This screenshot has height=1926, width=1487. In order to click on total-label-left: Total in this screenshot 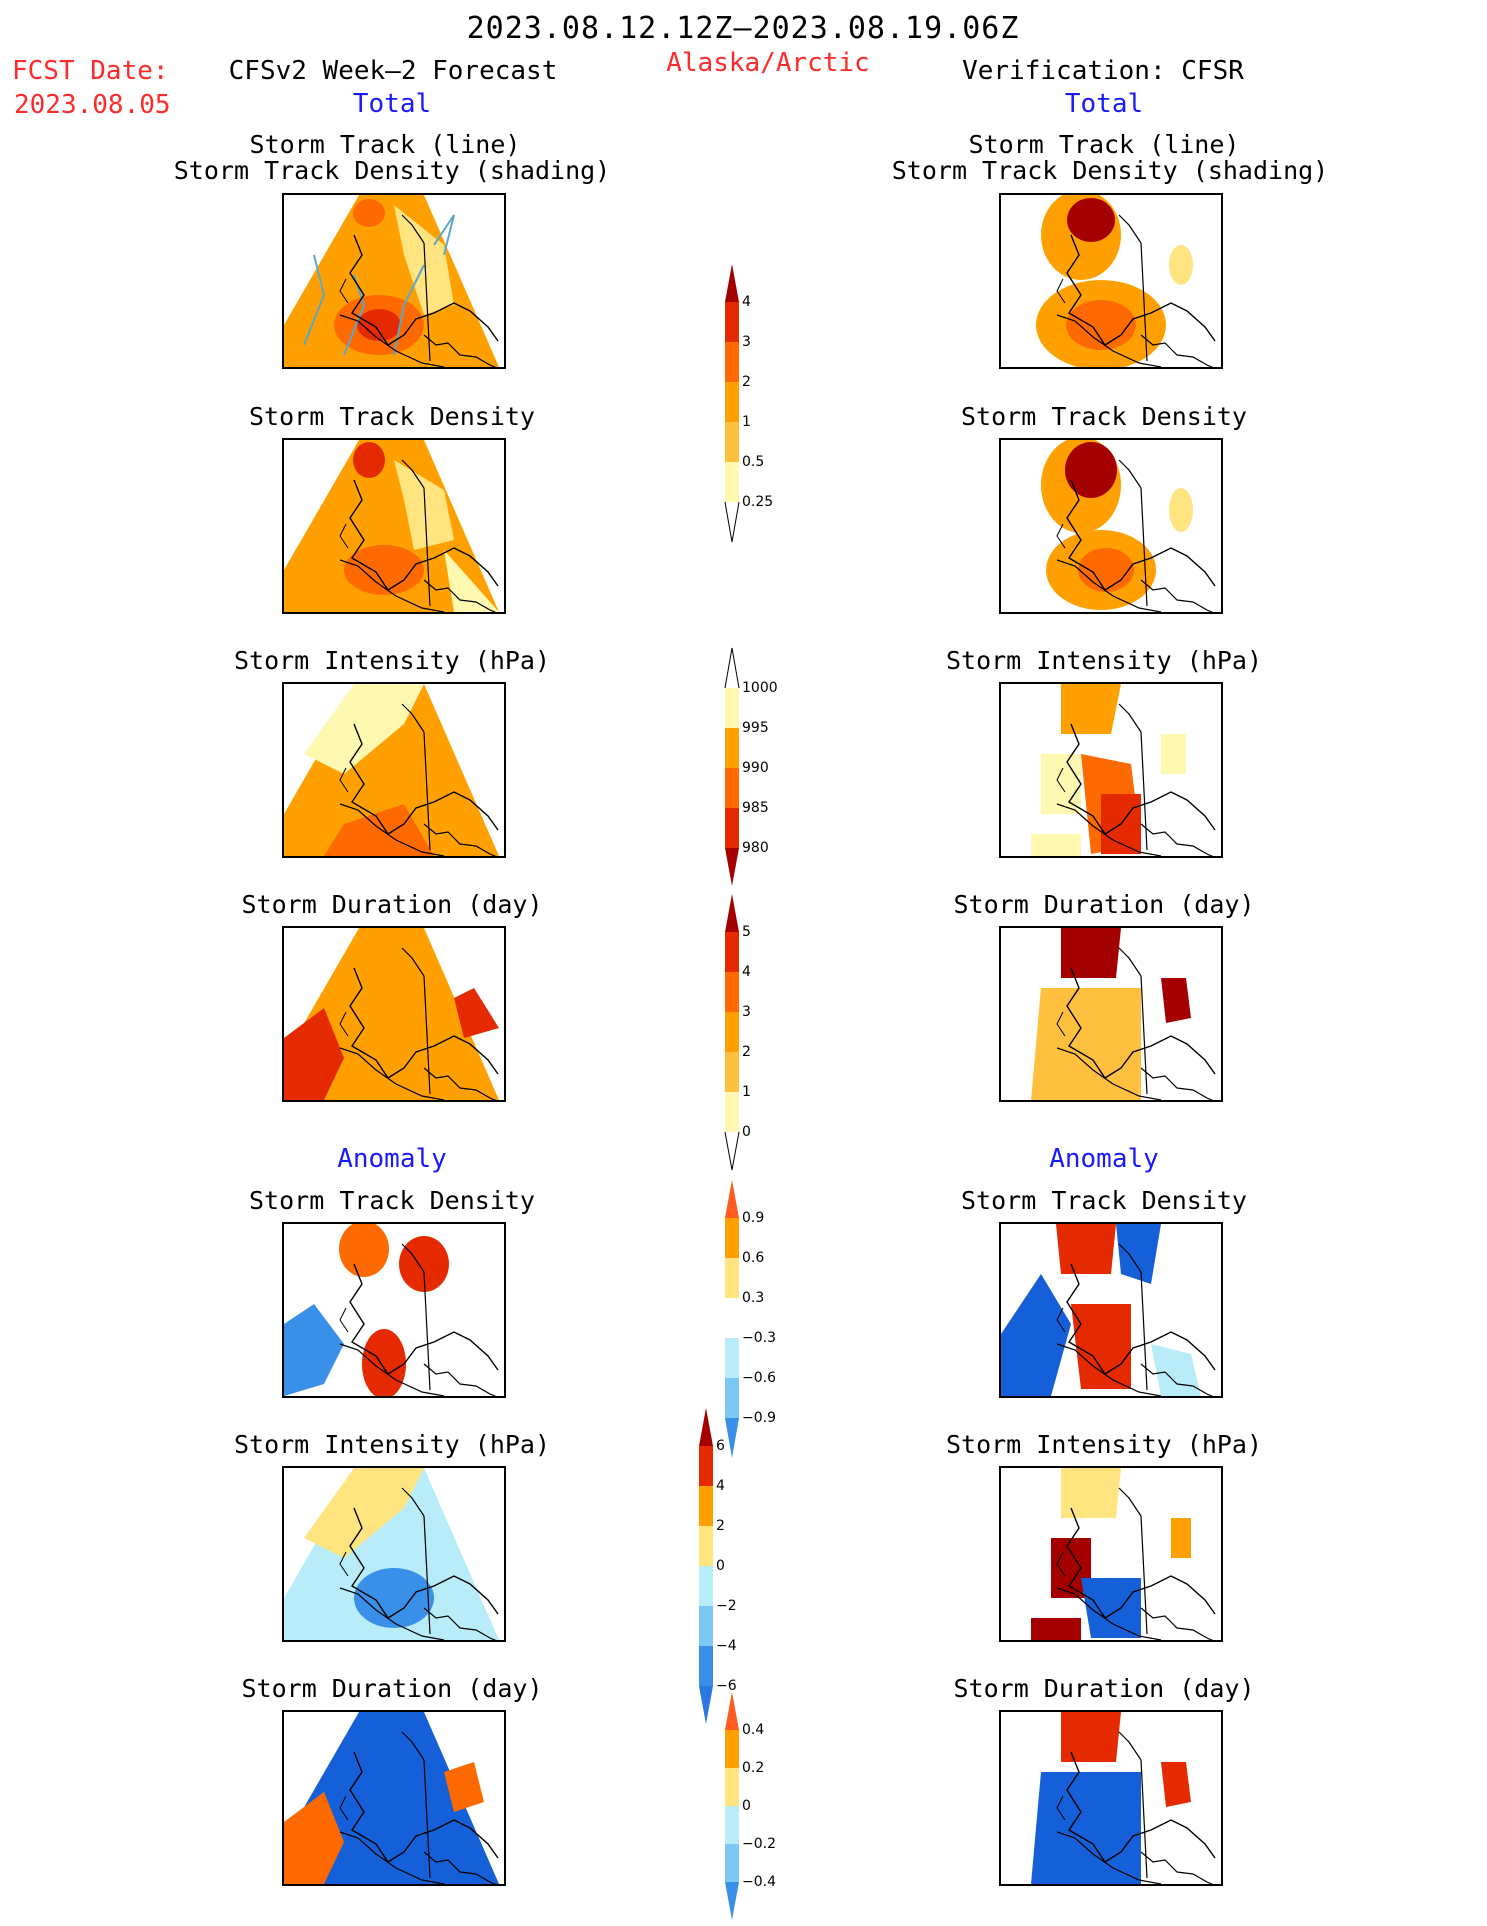, I will do `click(392, 104)`.